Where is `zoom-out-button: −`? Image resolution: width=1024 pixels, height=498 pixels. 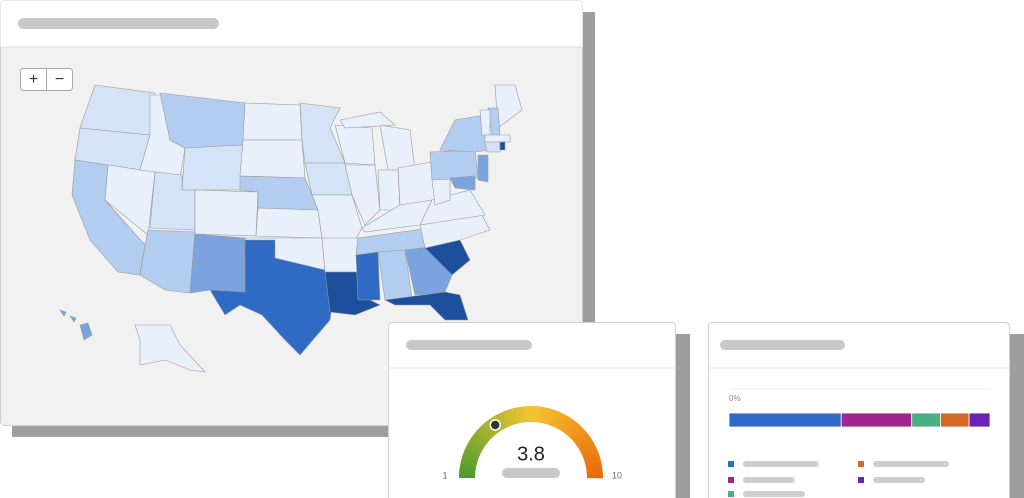
zoom-out-button: − is located at coordinates (59, 79).